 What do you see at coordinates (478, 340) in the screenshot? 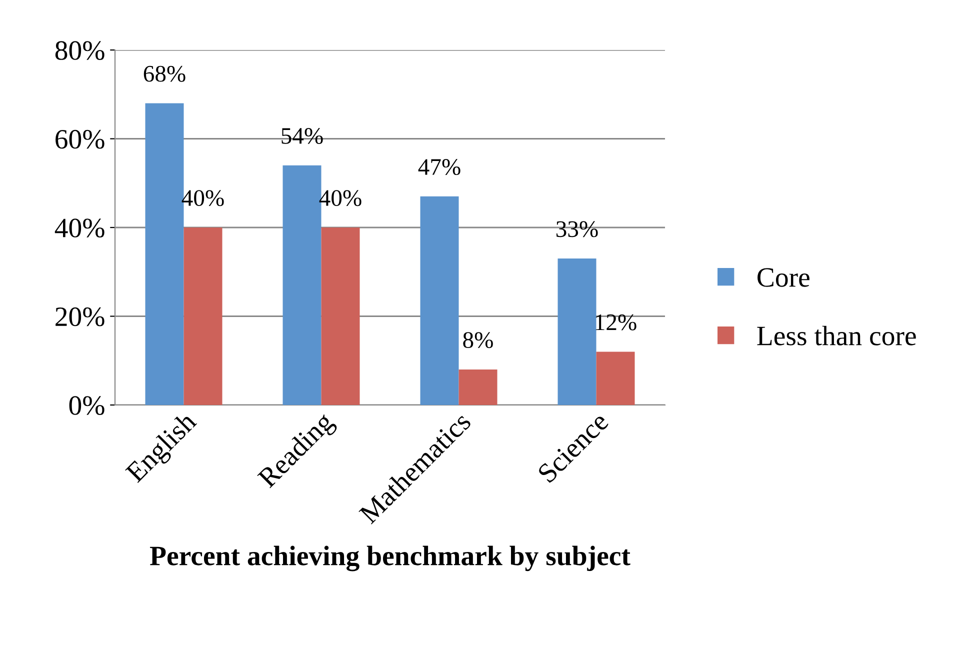
I see `data-label: 8%` at bounding box center [478, 340].